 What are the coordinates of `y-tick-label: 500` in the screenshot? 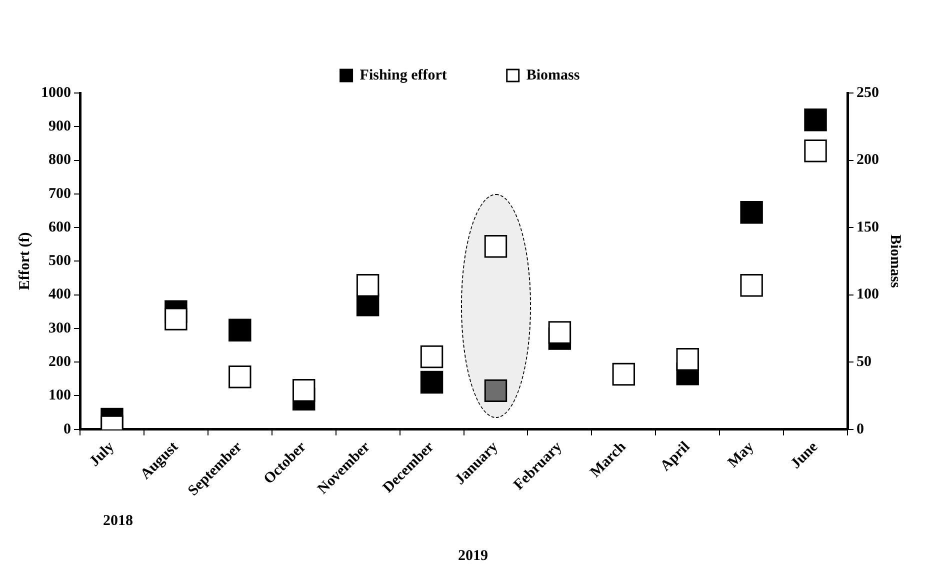 It's located at (59, 261).